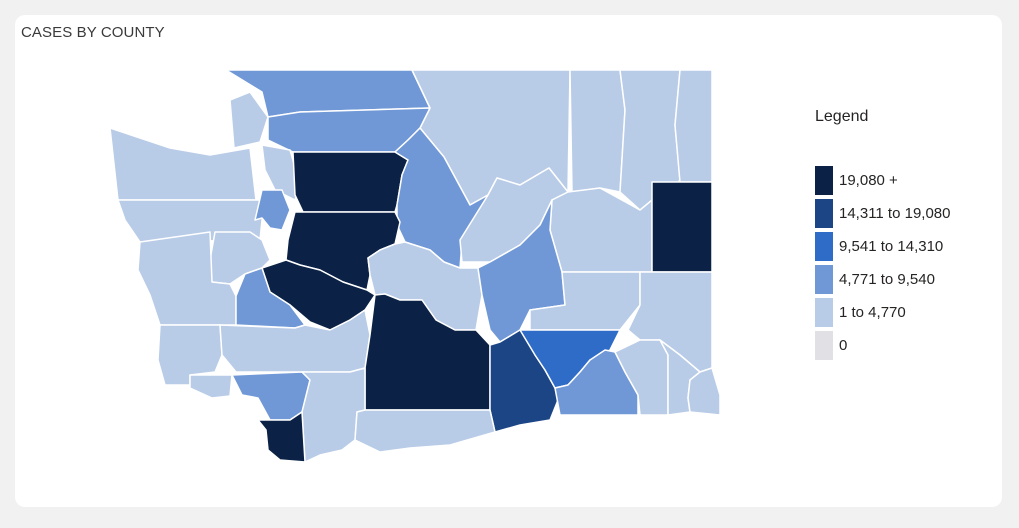 The image size is (1019, 528). Describe the element at coordinates (333, 415) in the screenshot. I see `county-skamania` at that location.